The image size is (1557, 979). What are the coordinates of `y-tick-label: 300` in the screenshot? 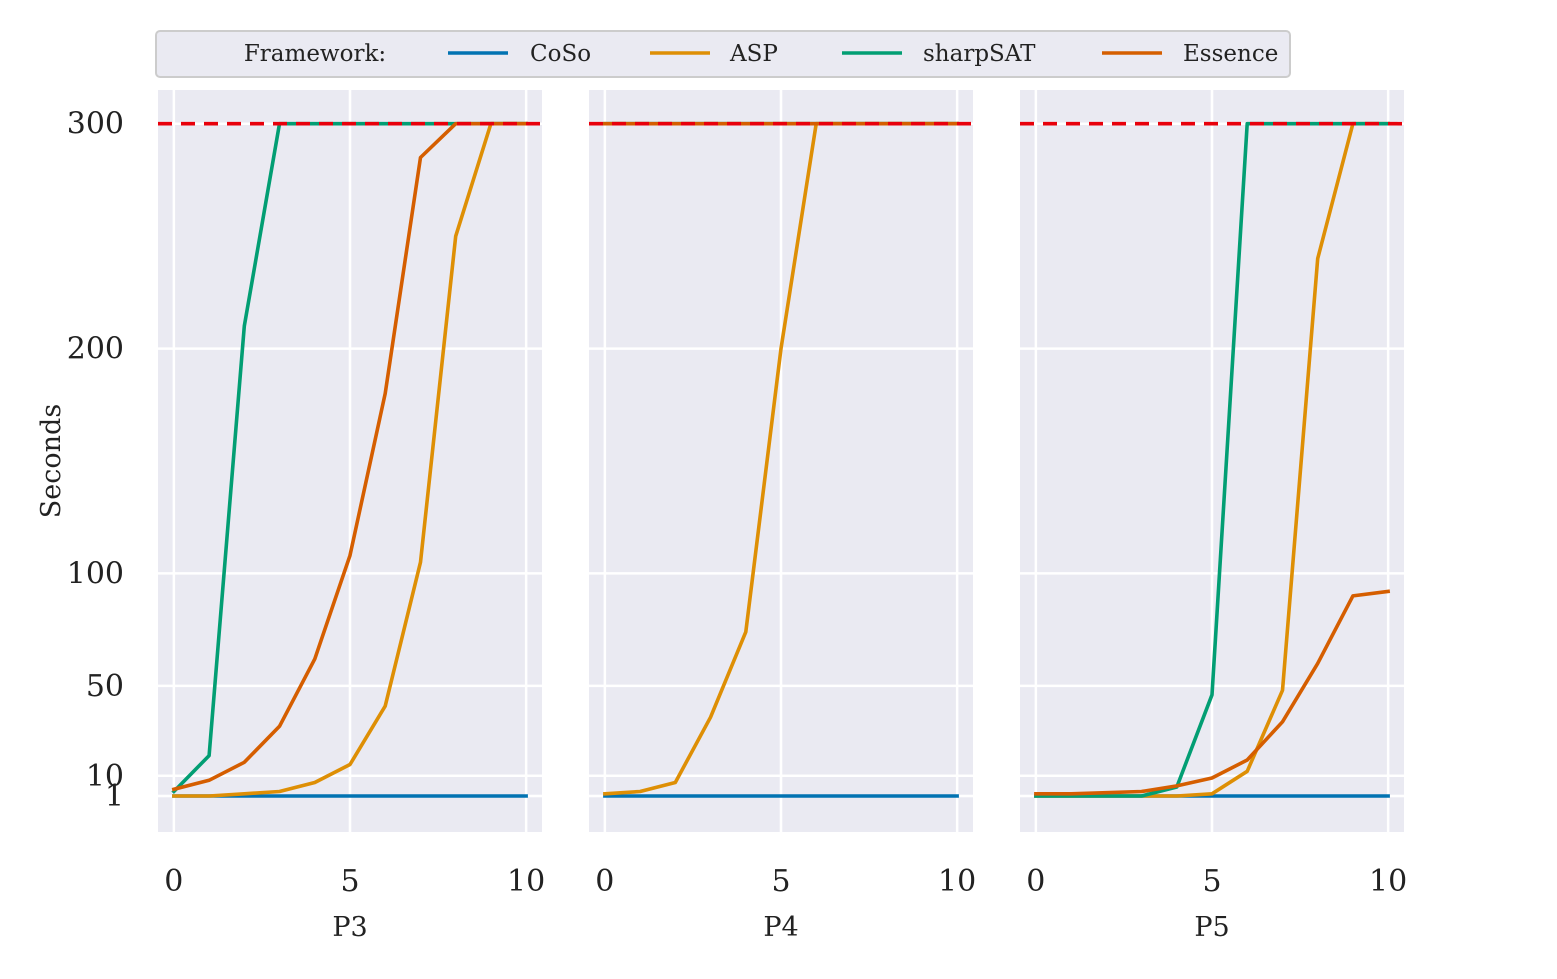 It's located at (95, 124).